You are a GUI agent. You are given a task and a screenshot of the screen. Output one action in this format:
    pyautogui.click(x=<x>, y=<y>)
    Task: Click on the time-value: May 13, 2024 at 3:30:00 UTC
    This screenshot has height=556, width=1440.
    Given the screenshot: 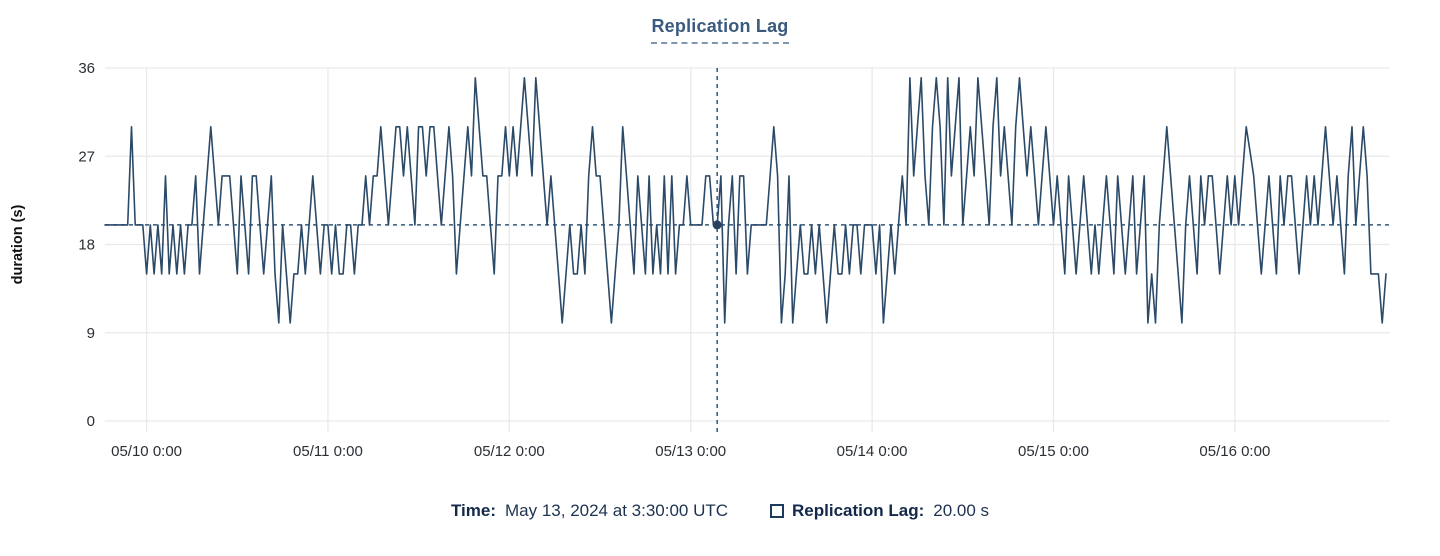 What is the action you would take?
    pyautogui.click(x=617, y=510)
    